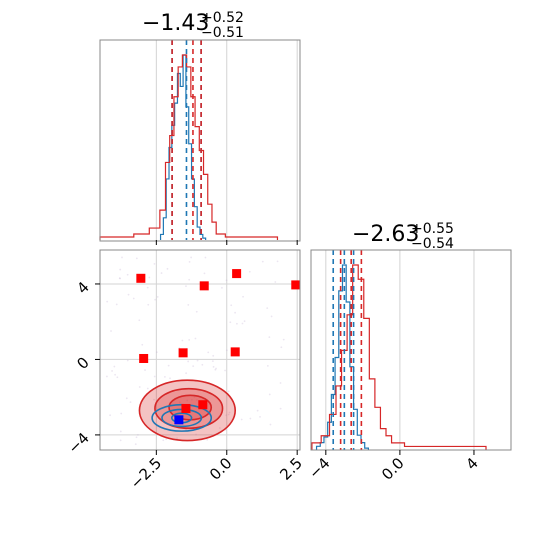  Describe the element at coordinates (78, 443) in the screenshot. I see `joint-y-tick-label: −4` at that location.